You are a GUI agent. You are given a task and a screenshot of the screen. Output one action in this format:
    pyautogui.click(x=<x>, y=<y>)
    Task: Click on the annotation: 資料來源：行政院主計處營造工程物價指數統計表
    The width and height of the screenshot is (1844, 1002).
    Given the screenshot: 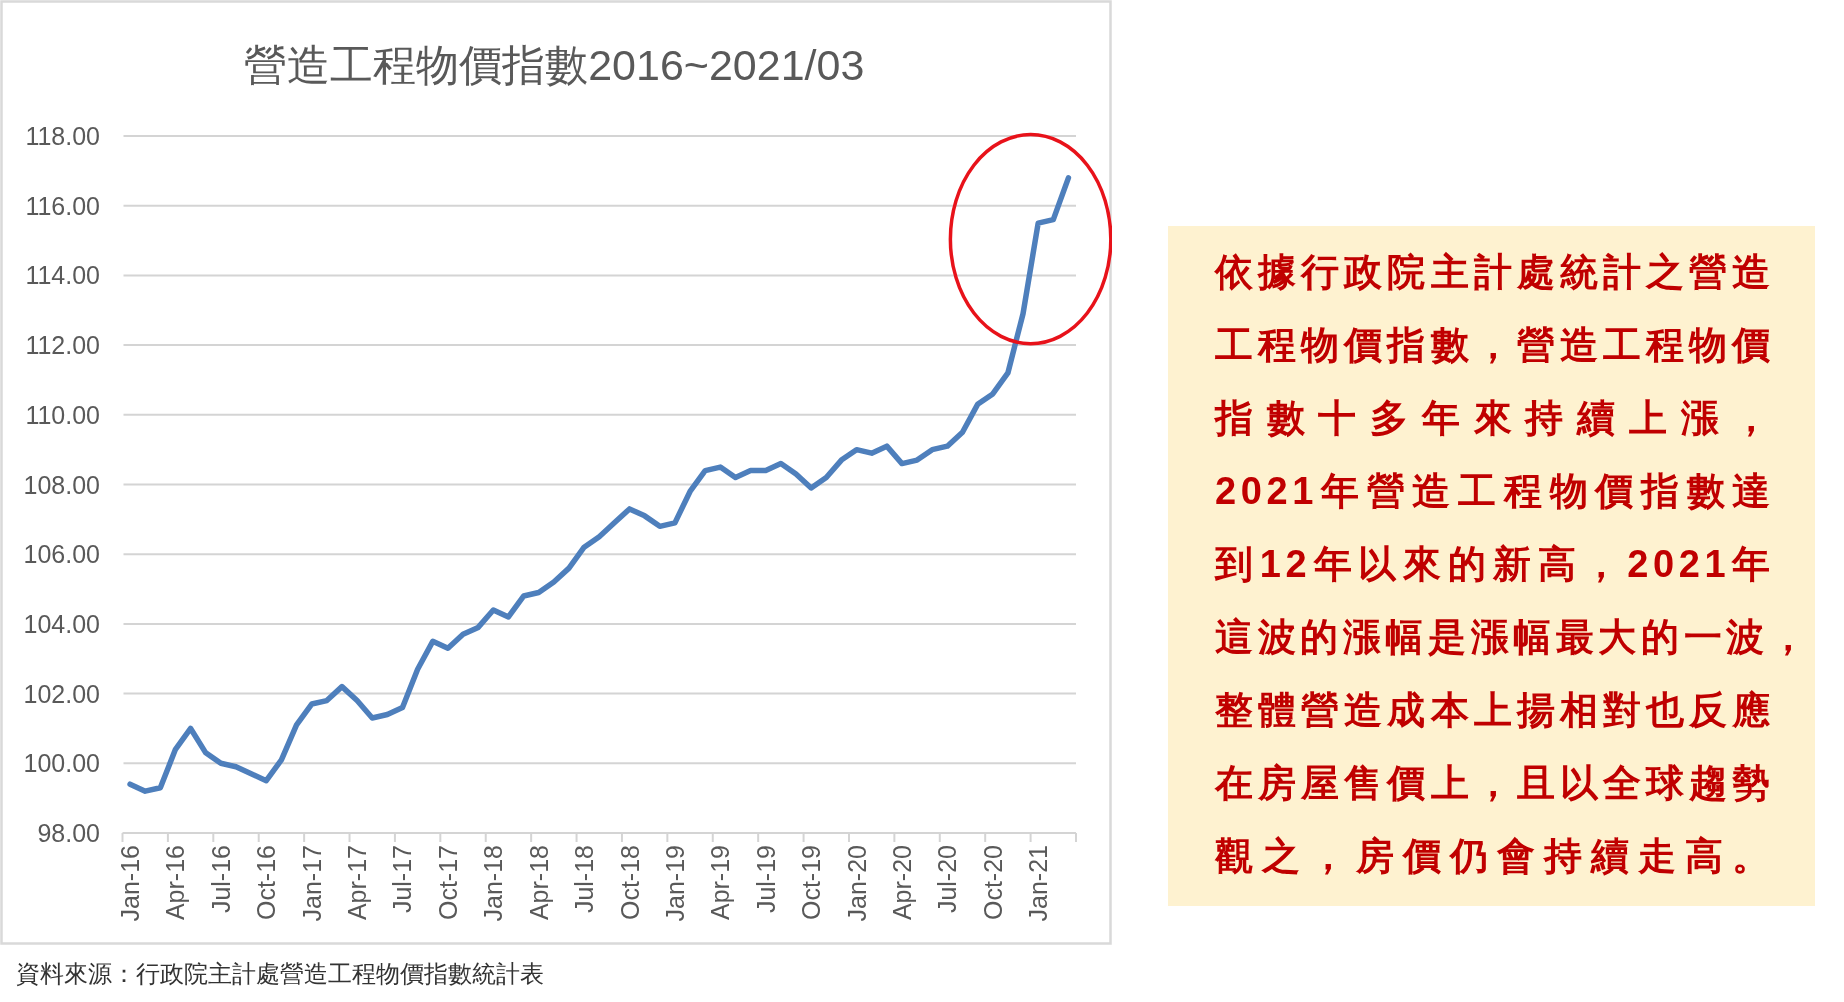 What is the action you would take?
    pyautogui.click(x=280, y=973)
    